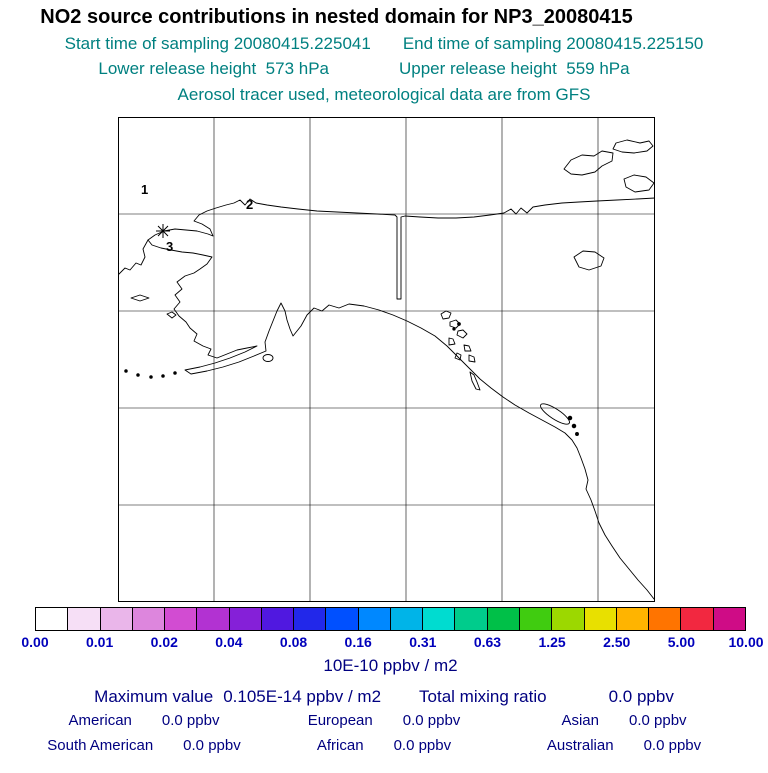 This screenshot has height=773, width=768. What do you see at coordinates (386, 248) in the screenshot?
I see `coastline-arctic-north` at bounding box center [386, 248].